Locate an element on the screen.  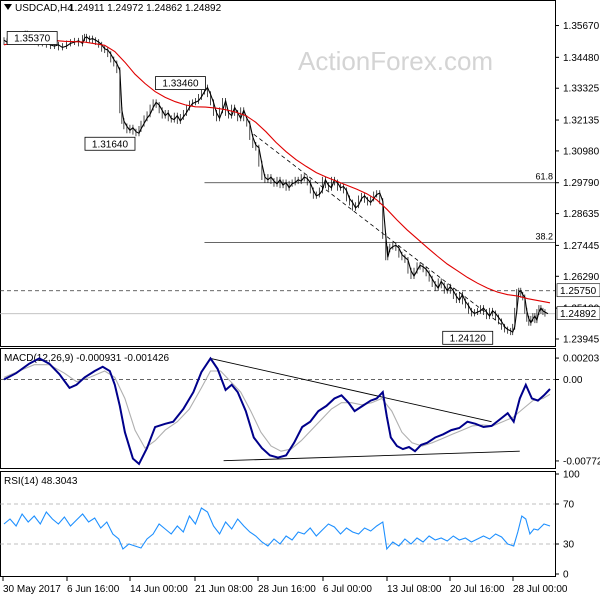
rsi-y-tick-label: 100 is located at coordinates (571, 475).